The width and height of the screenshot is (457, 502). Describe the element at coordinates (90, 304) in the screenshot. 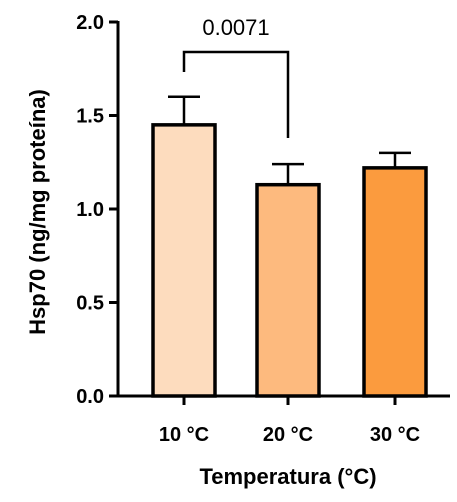

I see `y-tick-label: 0.5` at that location.